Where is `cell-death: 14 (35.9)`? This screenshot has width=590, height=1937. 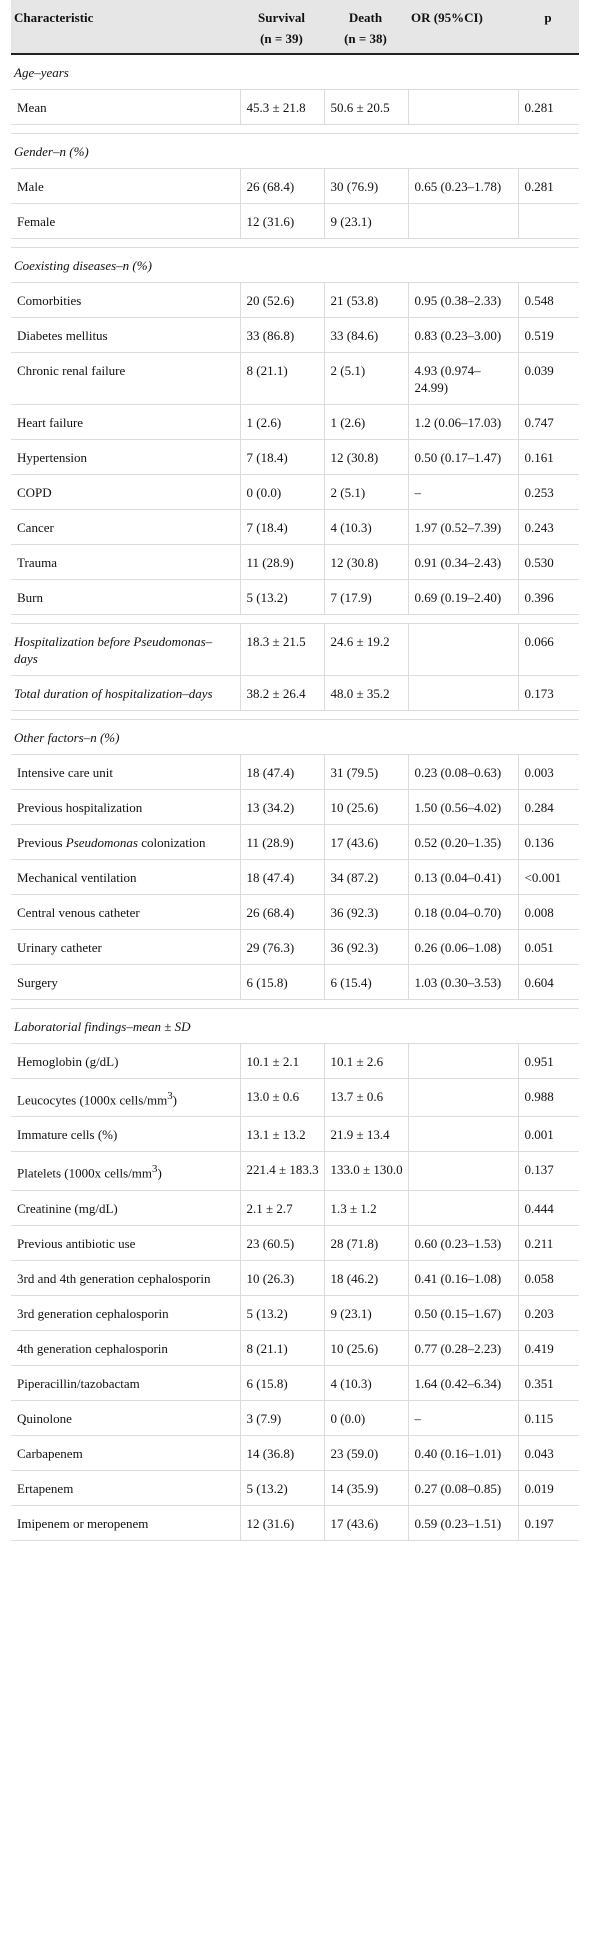
cell-death: 14 (35.9) is located at coordinates (366, 1488).